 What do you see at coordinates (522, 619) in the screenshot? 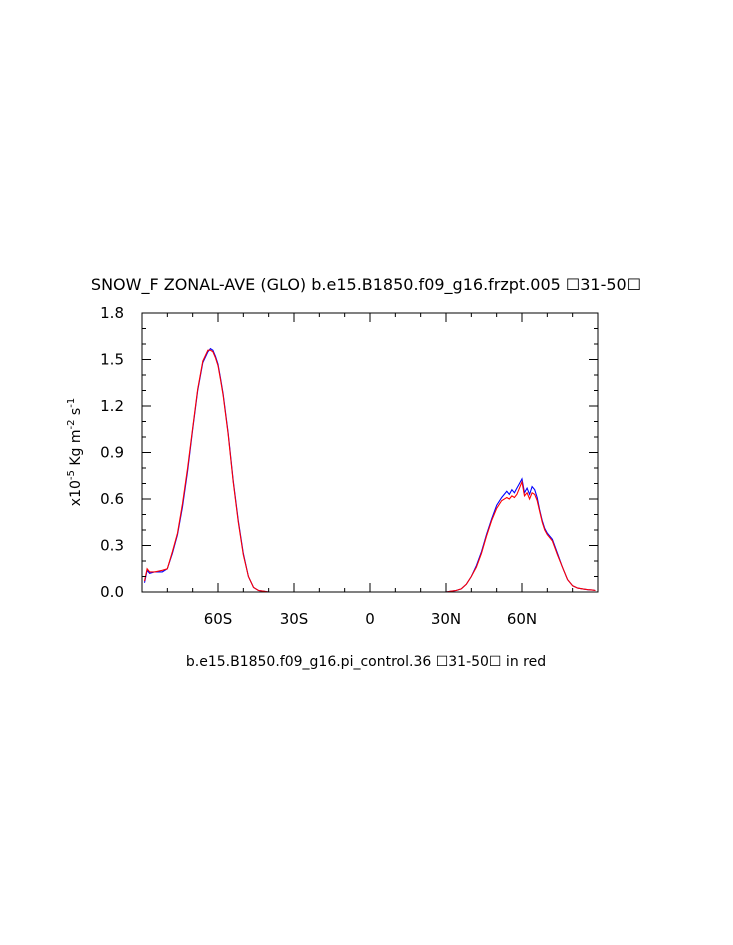
I see `x-tick-label: 60N` at bounding box center [522, 619].